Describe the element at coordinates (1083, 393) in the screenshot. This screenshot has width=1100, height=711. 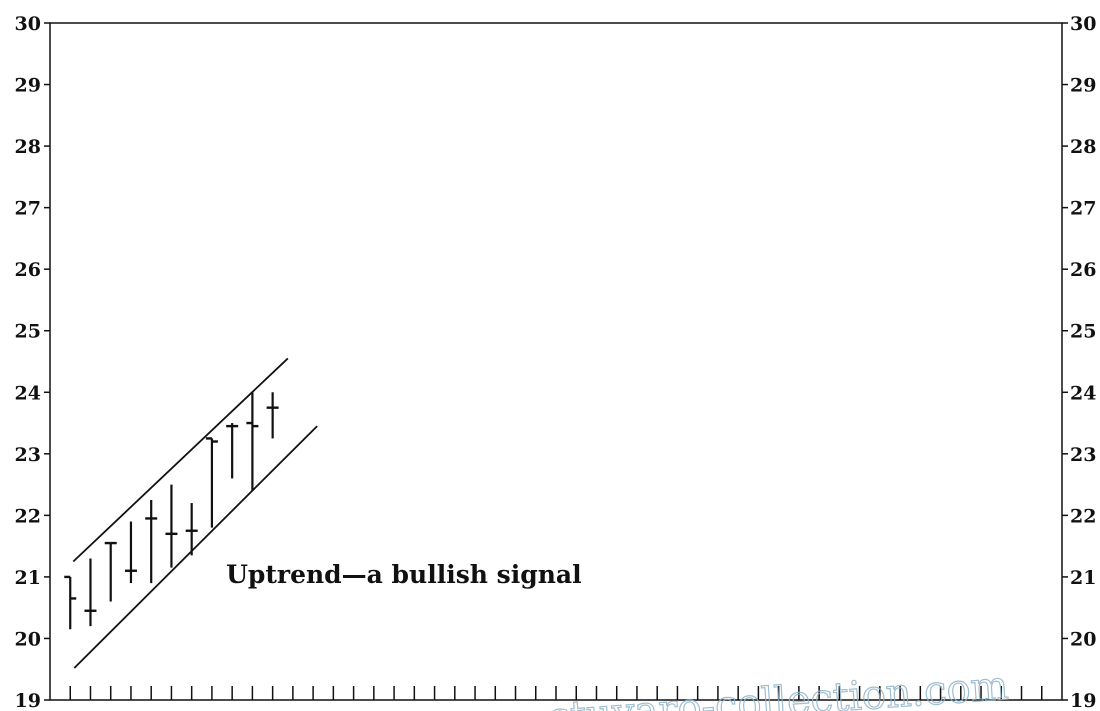
I see `y-tick-label-right: 24` at that location.